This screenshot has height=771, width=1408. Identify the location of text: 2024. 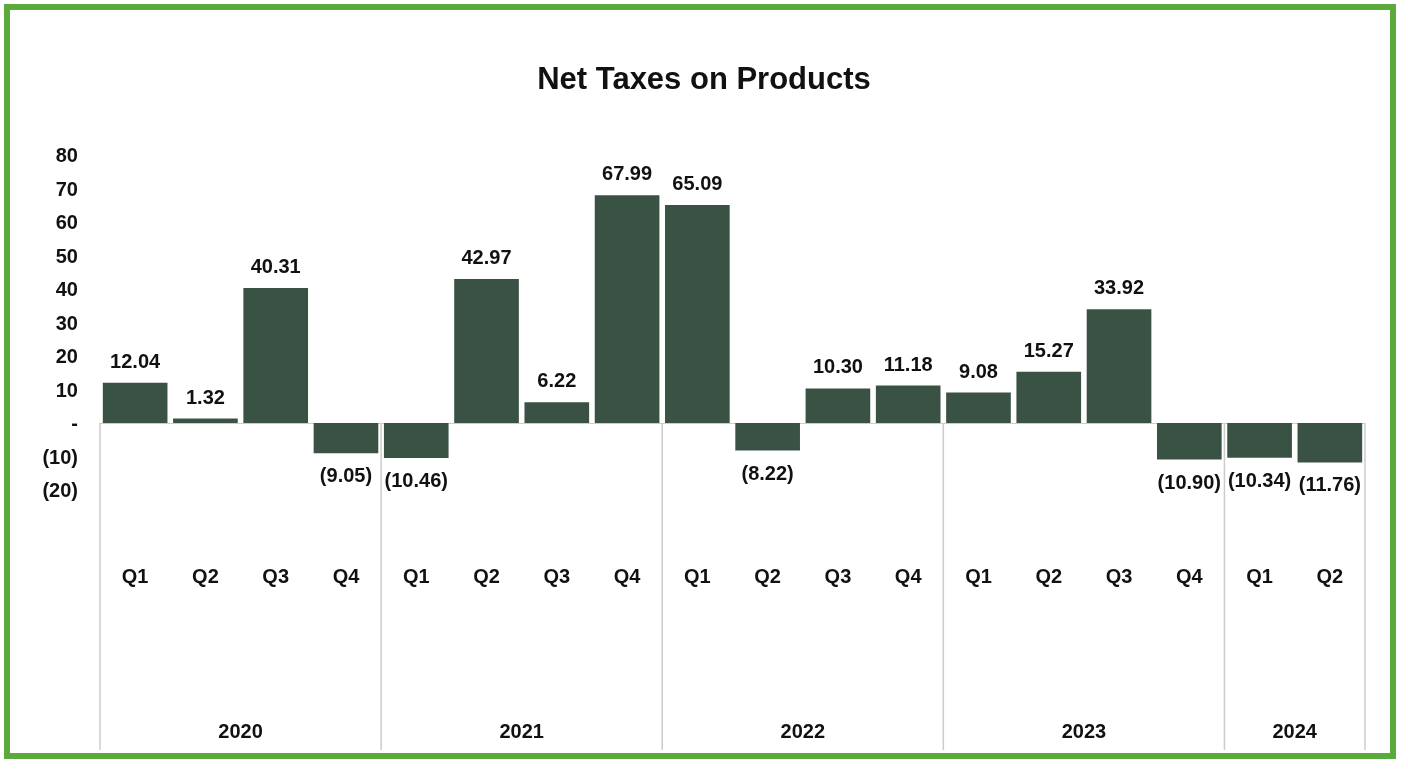
(1295, 731).